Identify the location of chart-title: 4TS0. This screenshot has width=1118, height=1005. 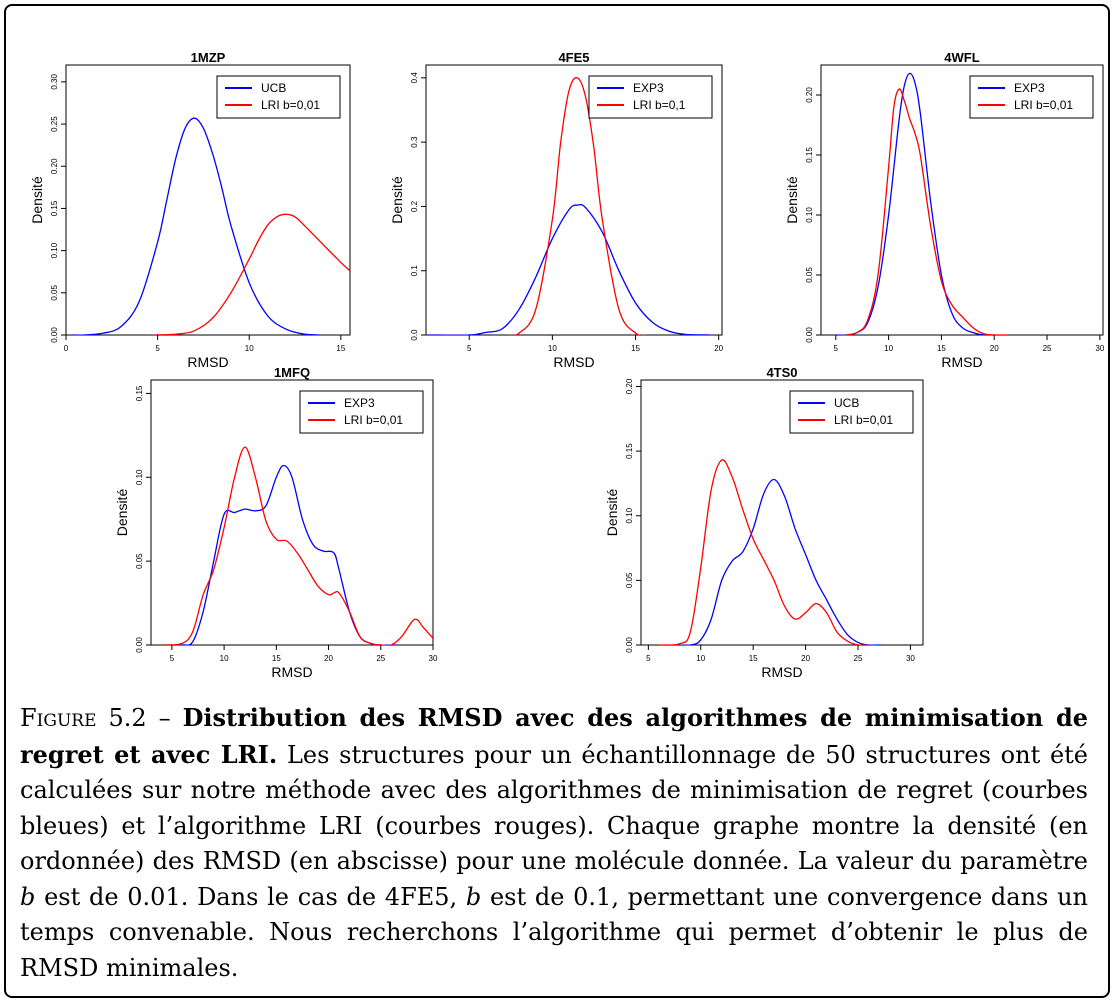
(781, 372).